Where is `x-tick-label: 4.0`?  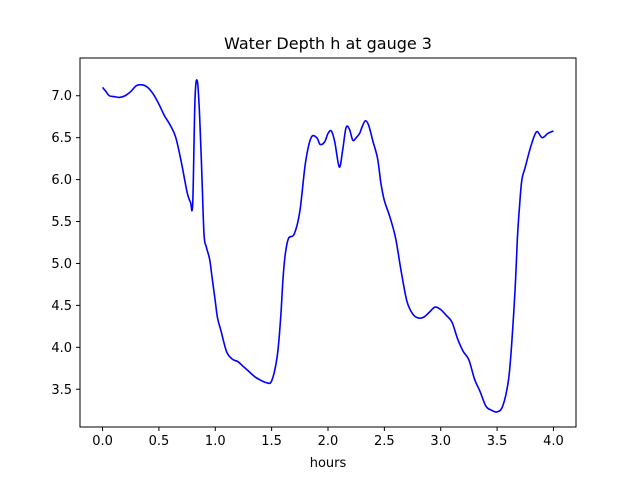
x-tick-label: 4.0 is located at coordinates (553, 441).